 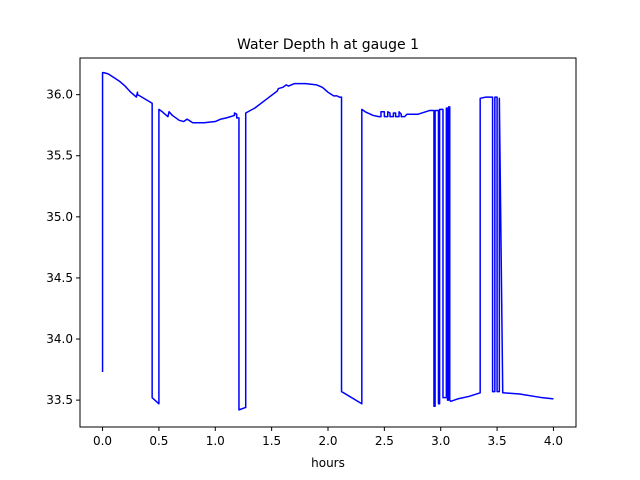 What do you see at coordinates (59, 278) in the screenshot?
I see `y-tick-label: 34.5` at bounding box center [59, 278].